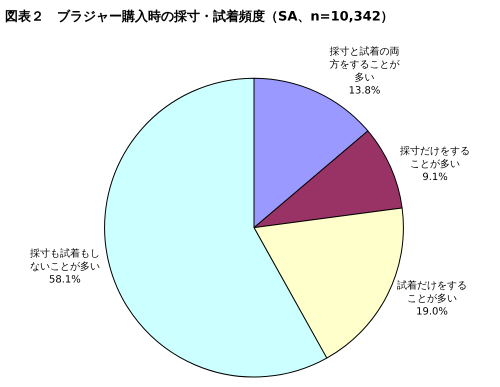 Image resolution: width=500 pixels, height=387 pixels. What do you see at coordinates (435, 157) in the screenshot?
I see `slice-label: 採寸だけをすることが多い` at bounding box center [435, 157].